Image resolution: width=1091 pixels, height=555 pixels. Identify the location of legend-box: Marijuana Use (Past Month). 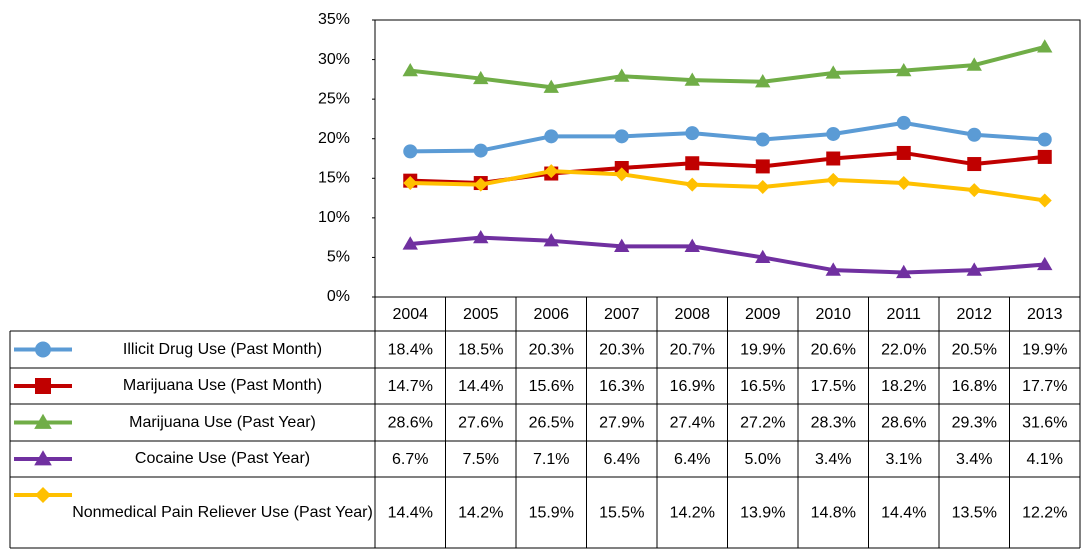
(222, 385).